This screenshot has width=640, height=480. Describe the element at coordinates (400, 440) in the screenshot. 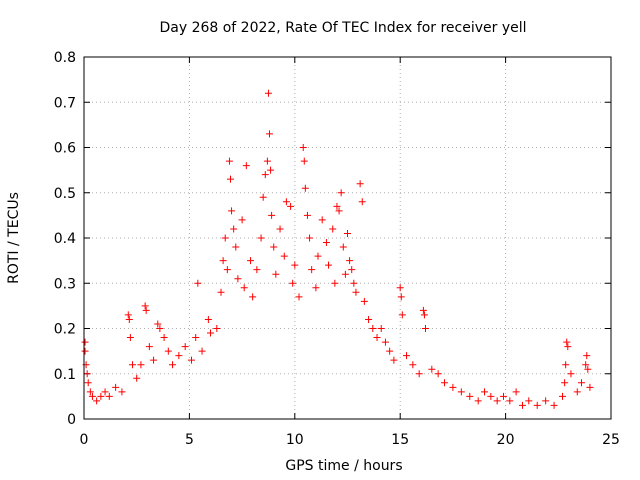

I see `x-tick-label: 15` at that location.